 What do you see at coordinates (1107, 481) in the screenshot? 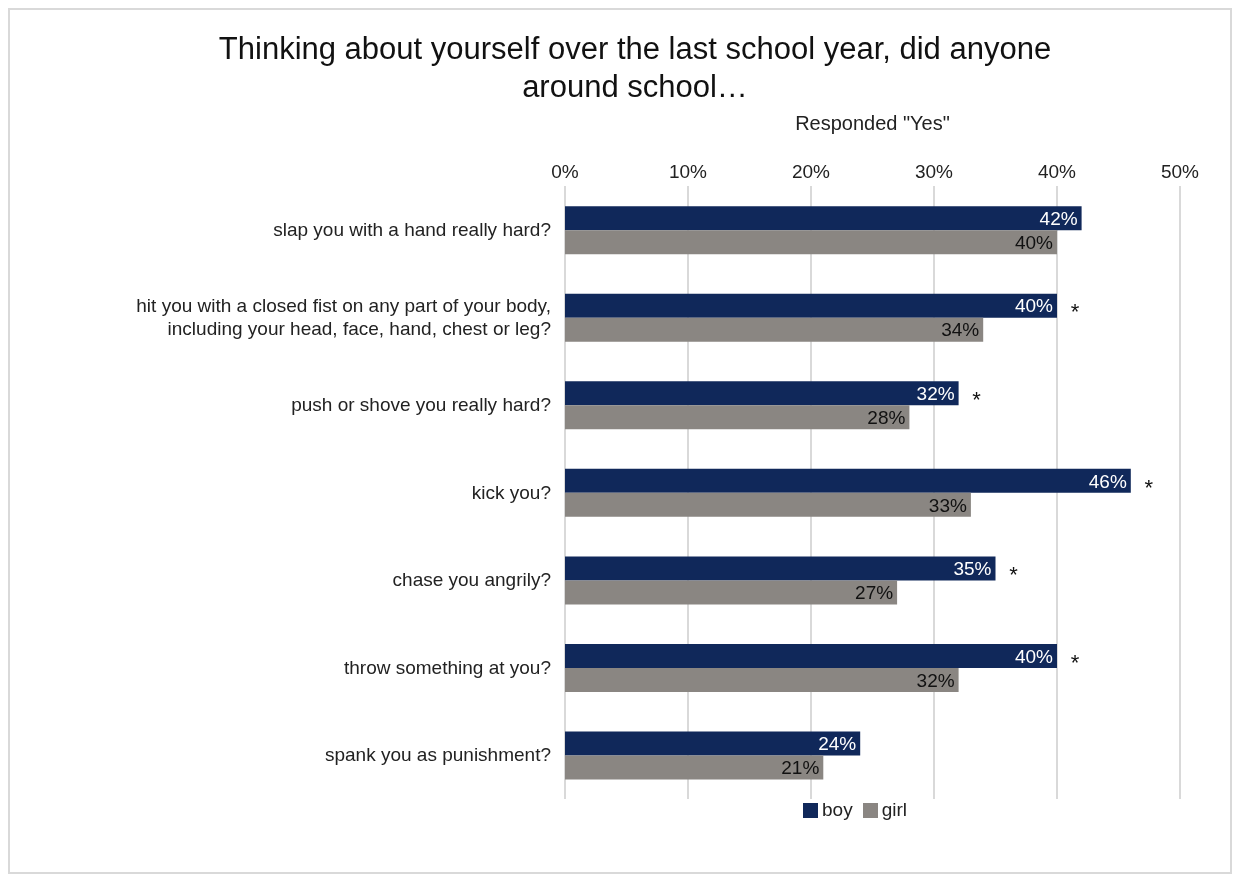
I see `data-label: 46%` at bounding box center [1107, 481].